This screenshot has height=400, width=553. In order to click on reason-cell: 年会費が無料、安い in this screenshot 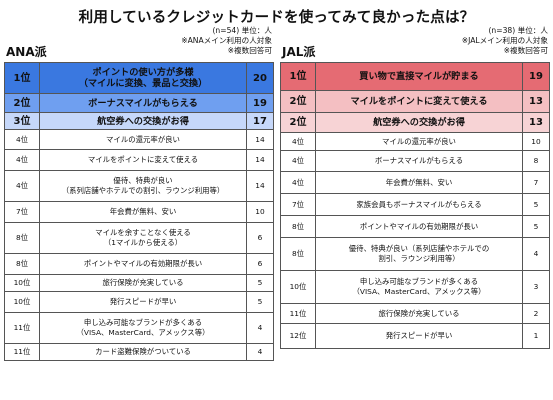, I will do `click(143, 212)`.